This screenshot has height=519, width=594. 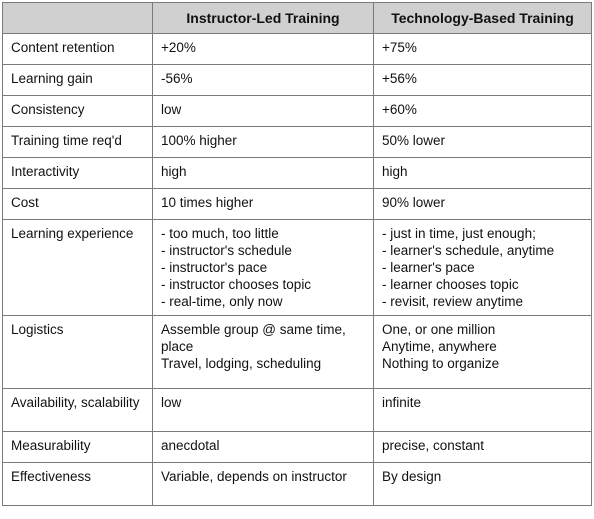 What do you see at coordinates (468, 250) in the screenshot?
I see `technology-cell-line: - learner's schedule, anytime` at bounding box center [468, 250].